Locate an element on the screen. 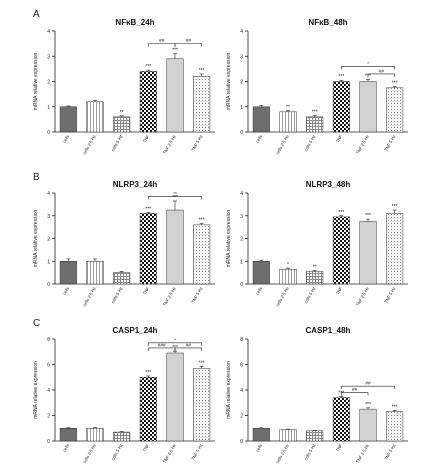 The width and height of the screenshot is (425, 469). chart-4-x-tick-label-2: cells 2.5 Hz is located at coordinates (282, 296).